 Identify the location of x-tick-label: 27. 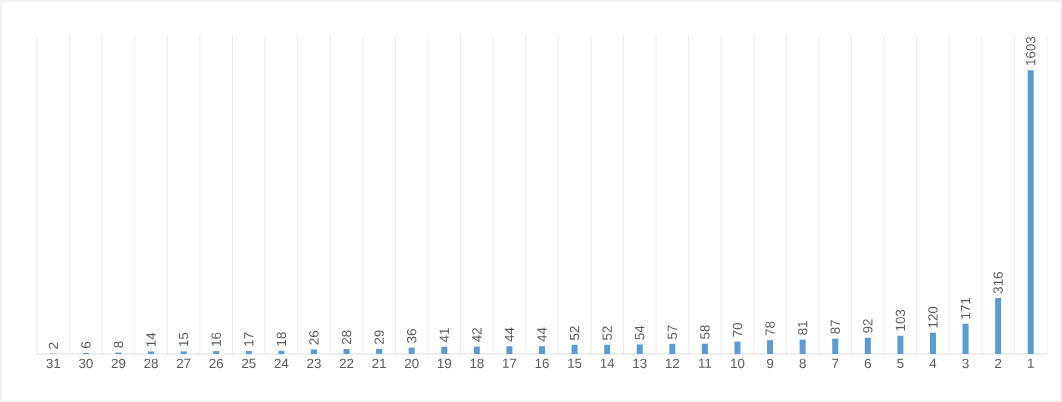
(183, 363).